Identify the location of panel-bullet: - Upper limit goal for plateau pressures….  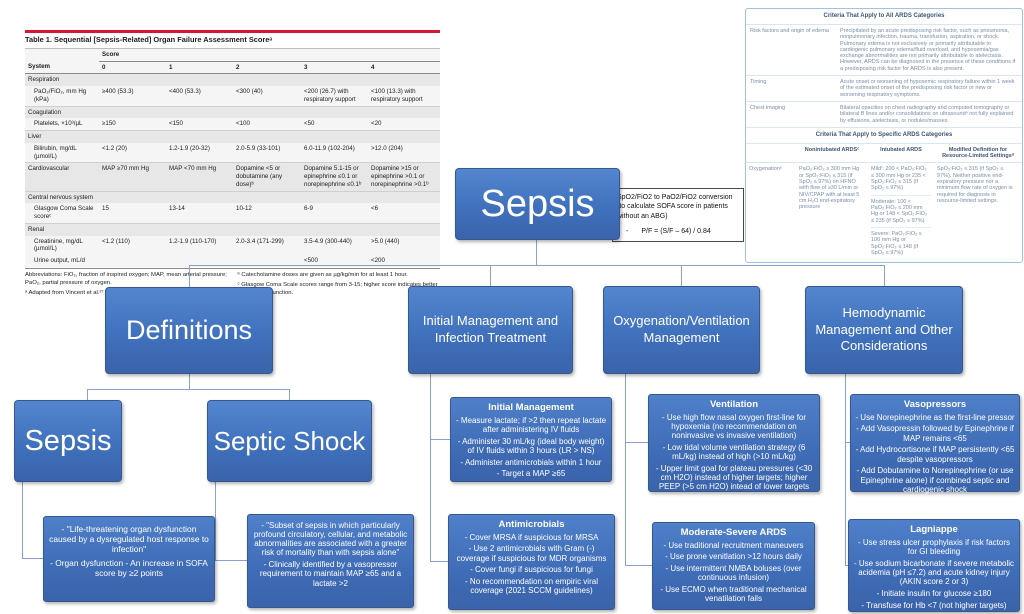
(734, 477).